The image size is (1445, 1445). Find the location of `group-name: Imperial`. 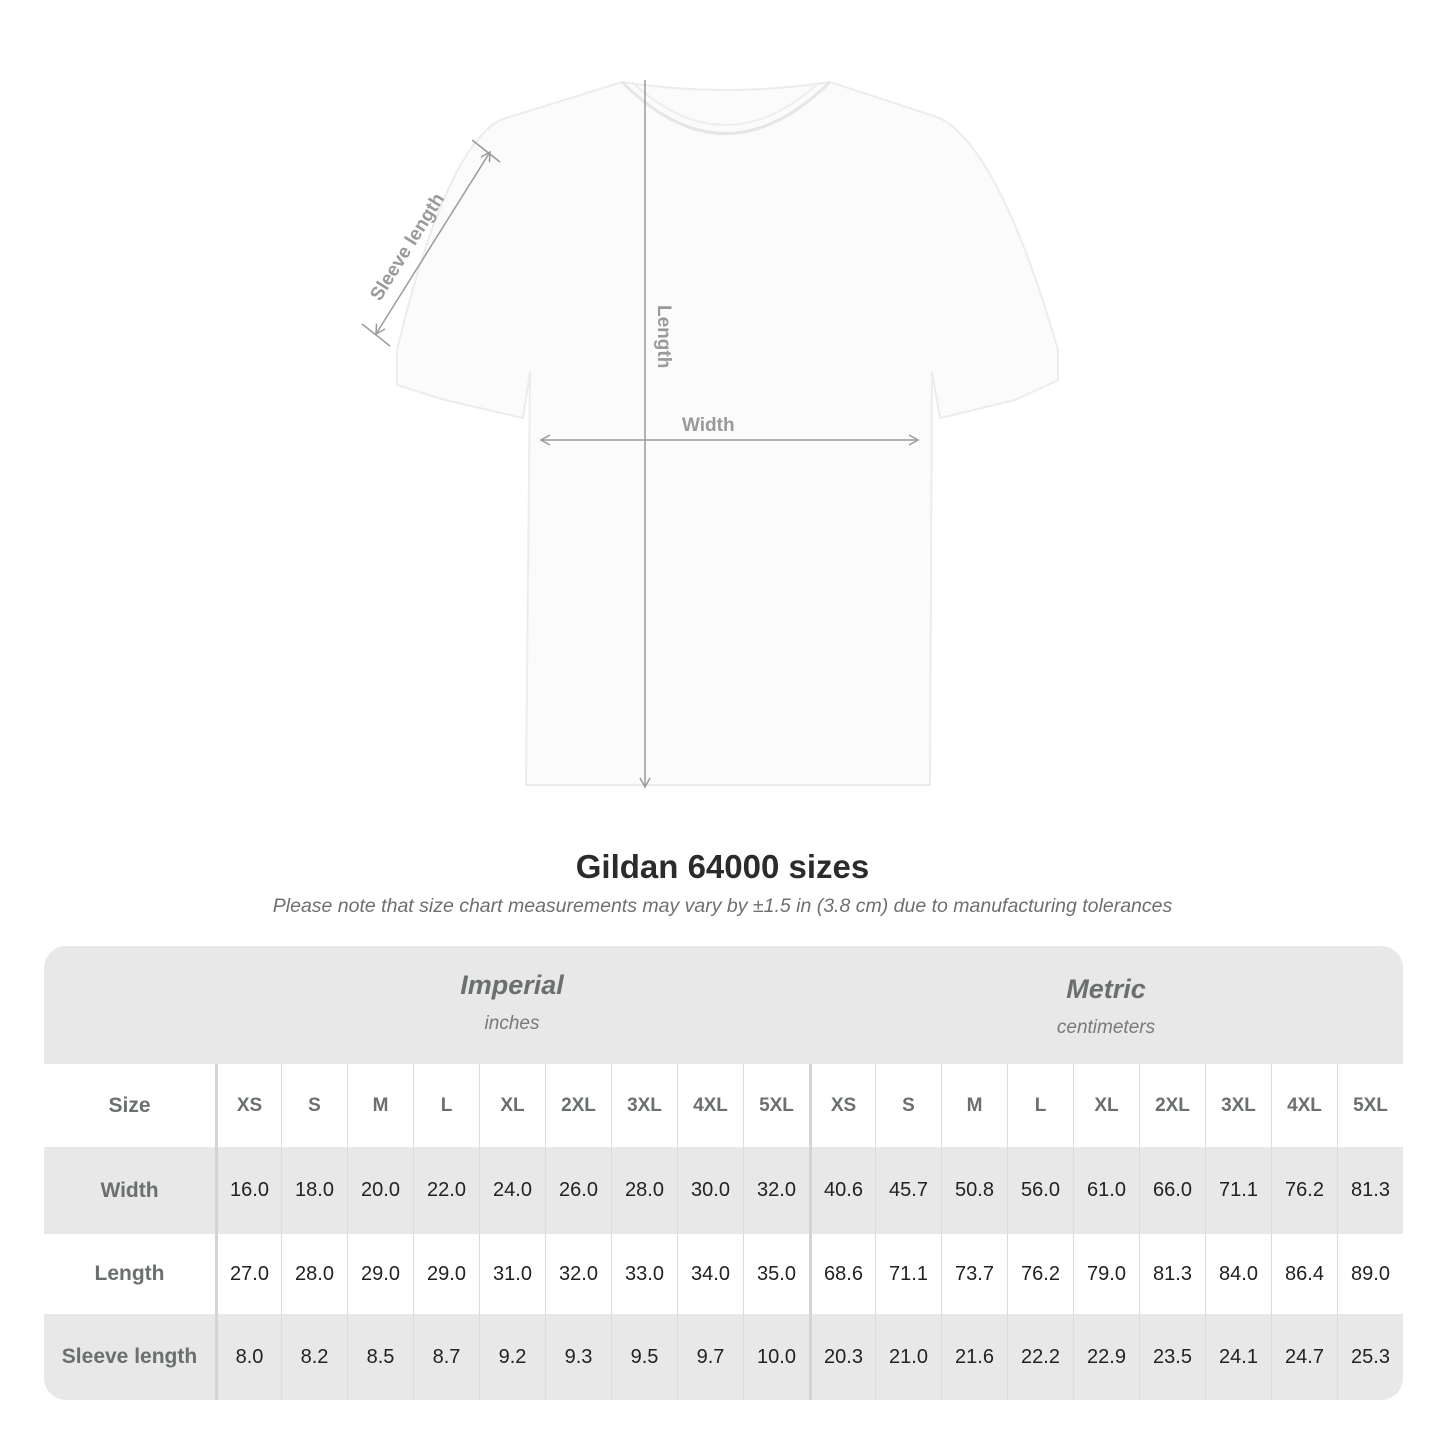

group-name: Imperial is located at coordinates (512, 985).